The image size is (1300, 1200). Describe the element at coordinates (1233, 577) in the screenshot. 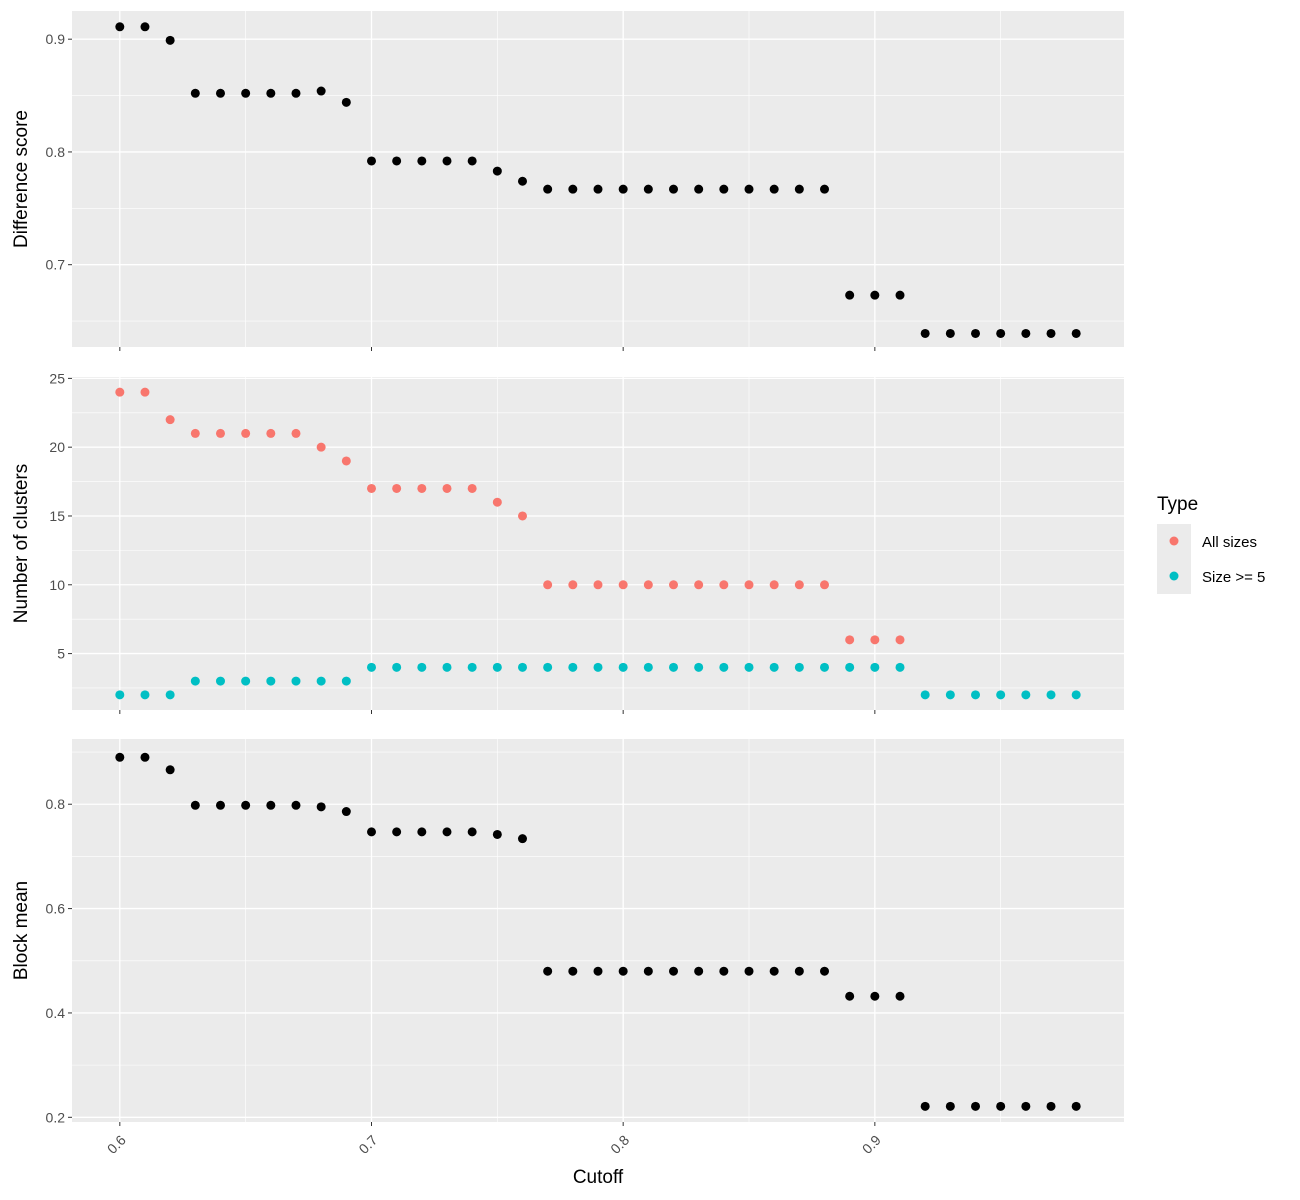

I see `legend-label-size-5: Size >= 5` at that location.